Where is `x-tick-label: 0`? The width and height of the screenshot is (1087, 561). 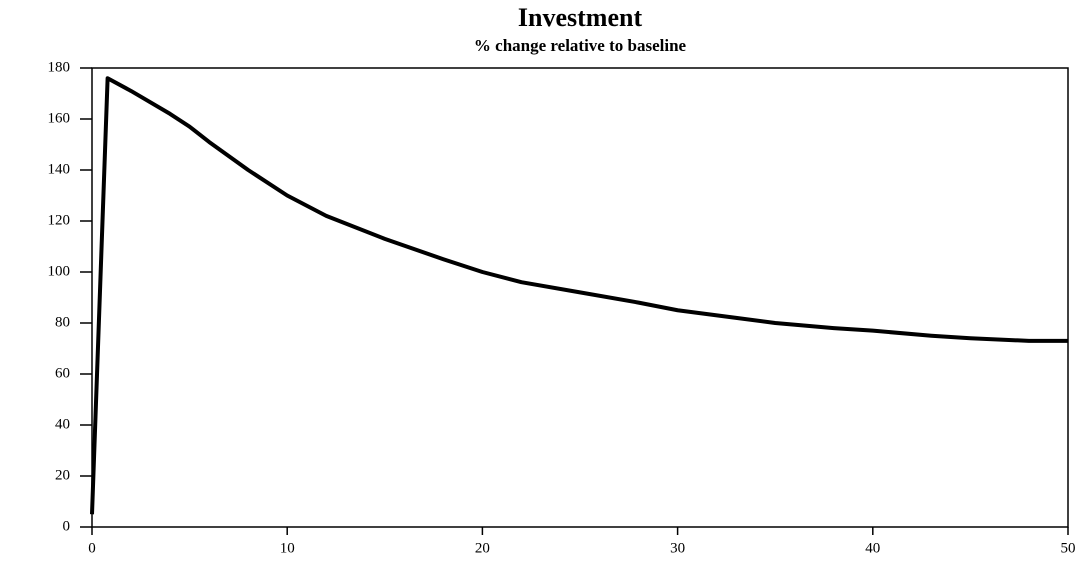
x-tick-label: 0 is located at coordinates (92, 548).